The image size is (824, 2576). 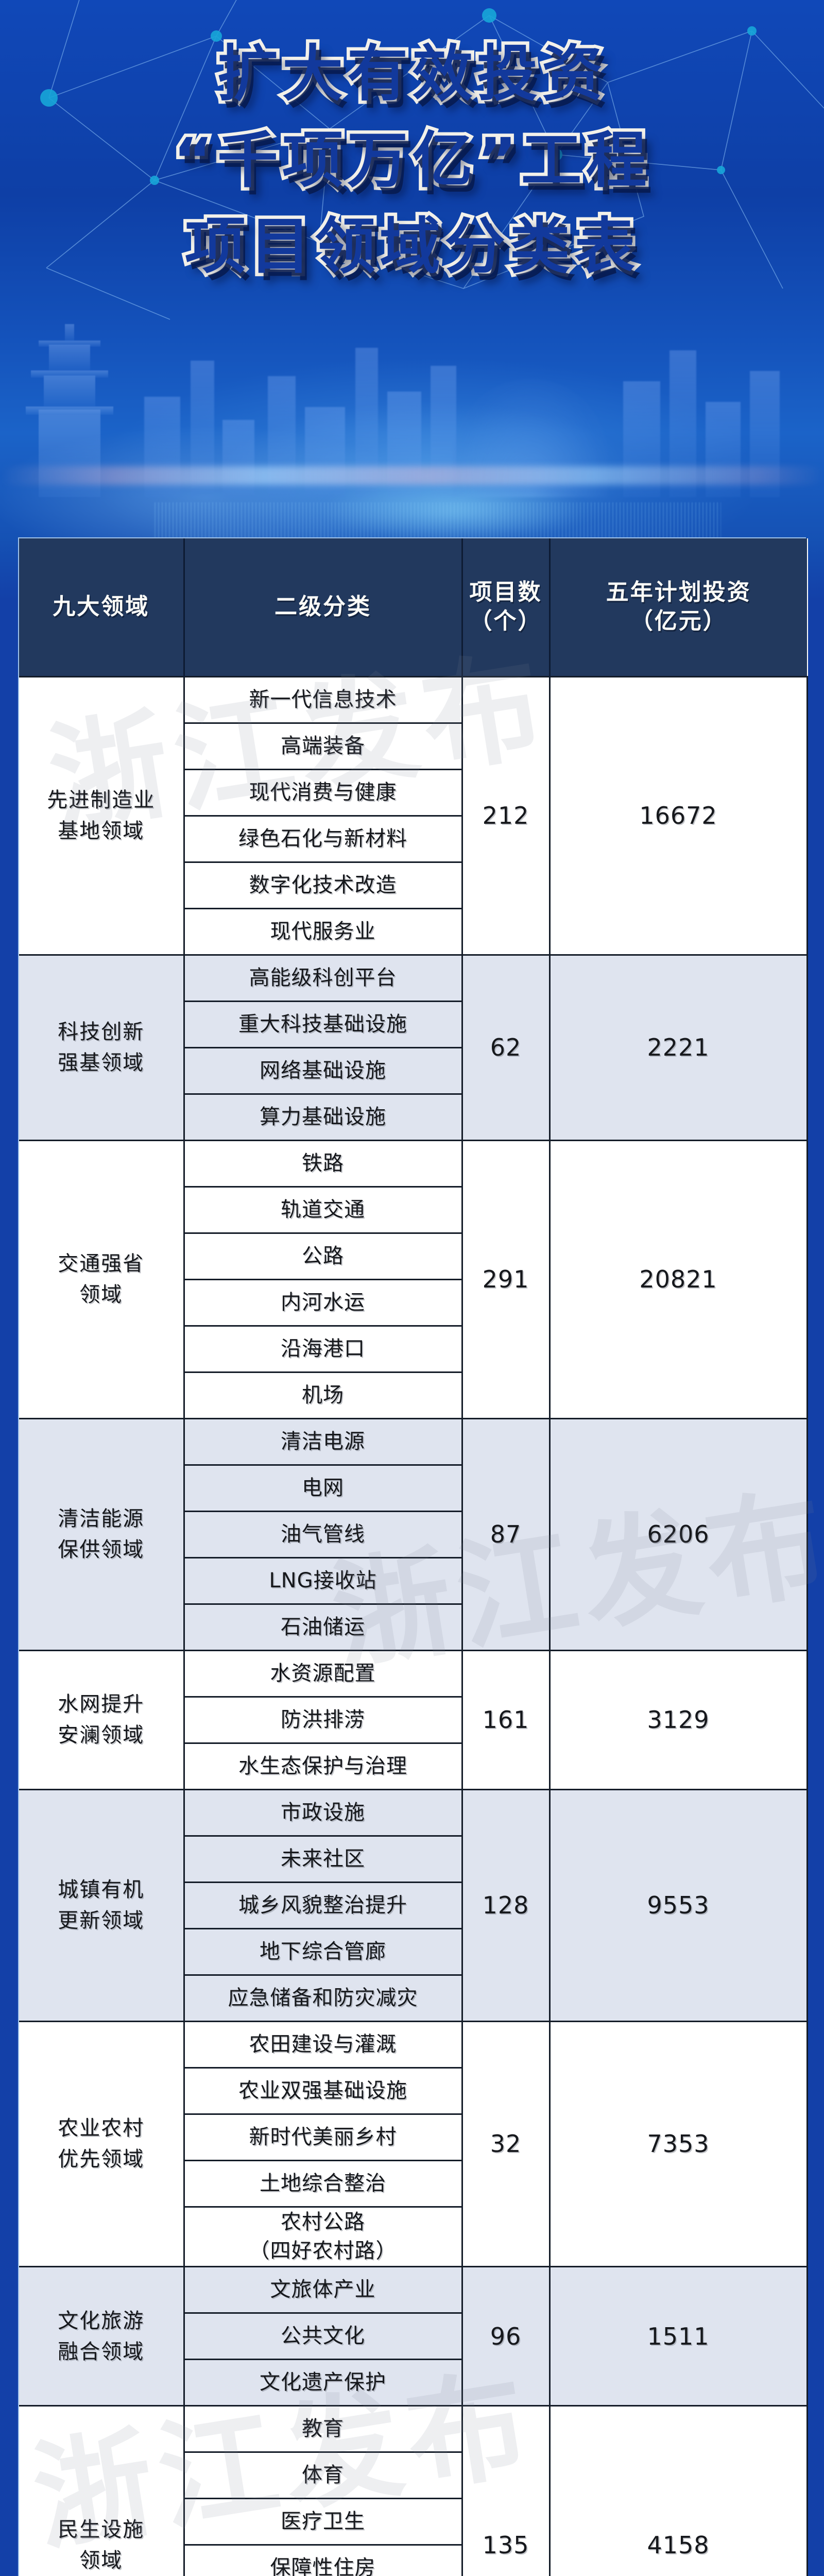 I want to click on investment-cell-5: 9553, so click(x=678, y=1905).